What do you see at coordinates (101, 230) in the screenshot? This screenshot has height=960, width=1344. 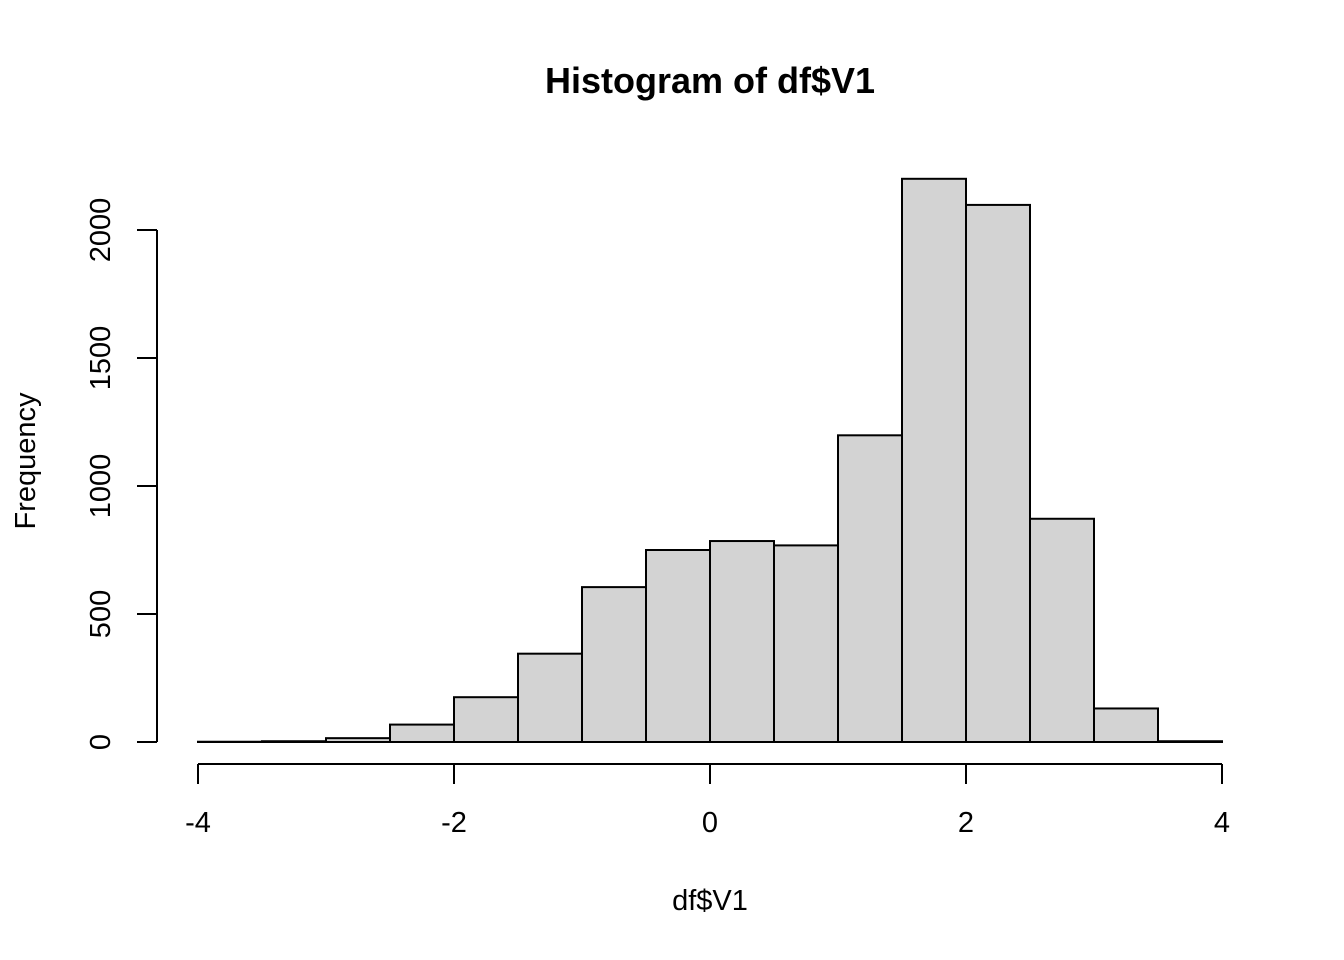 I see `y-tick-label: 2000` at bounding box center [101, 230].